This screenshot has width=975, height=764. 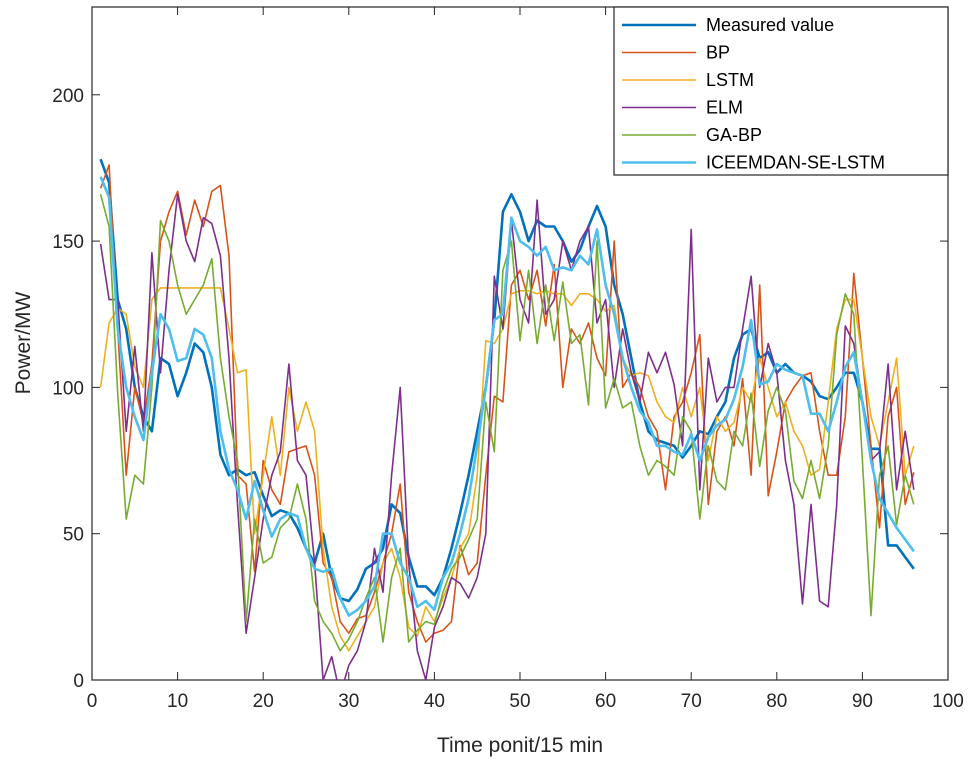 What do you see at coordinates (434, 701) in the screenshot?
I see `x-tick-label: 40` at bounding box center [434, 701].